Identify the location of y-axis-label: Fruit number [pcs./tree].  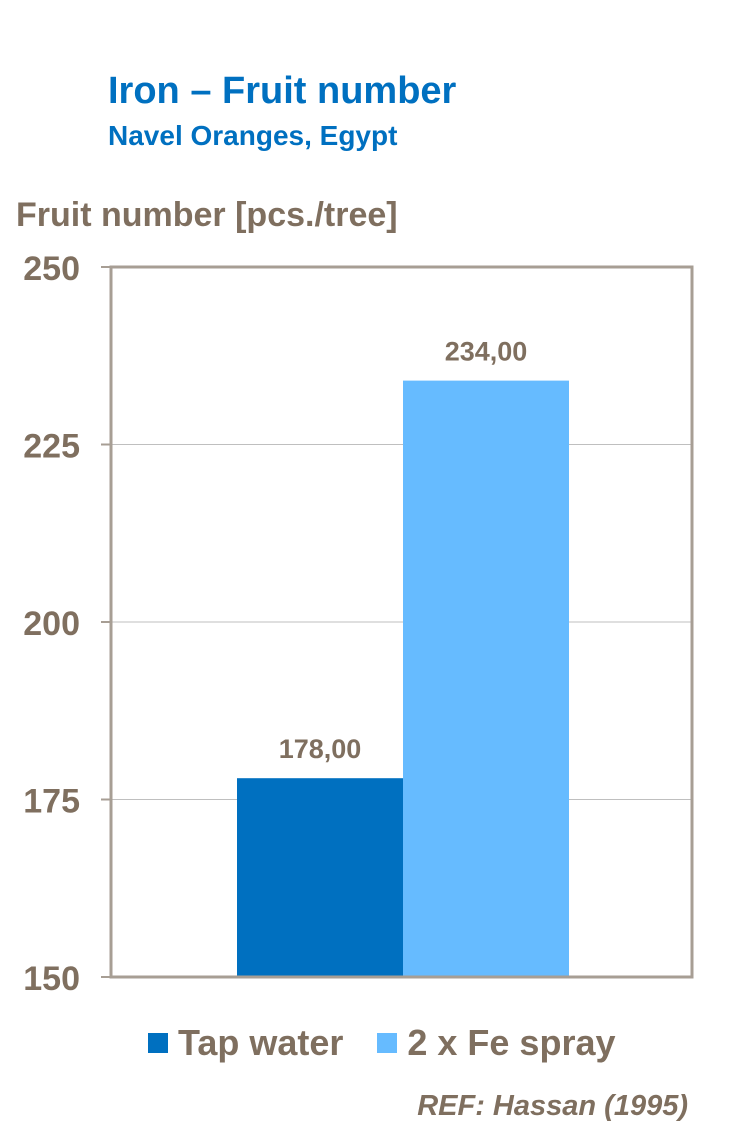
(207, 215).